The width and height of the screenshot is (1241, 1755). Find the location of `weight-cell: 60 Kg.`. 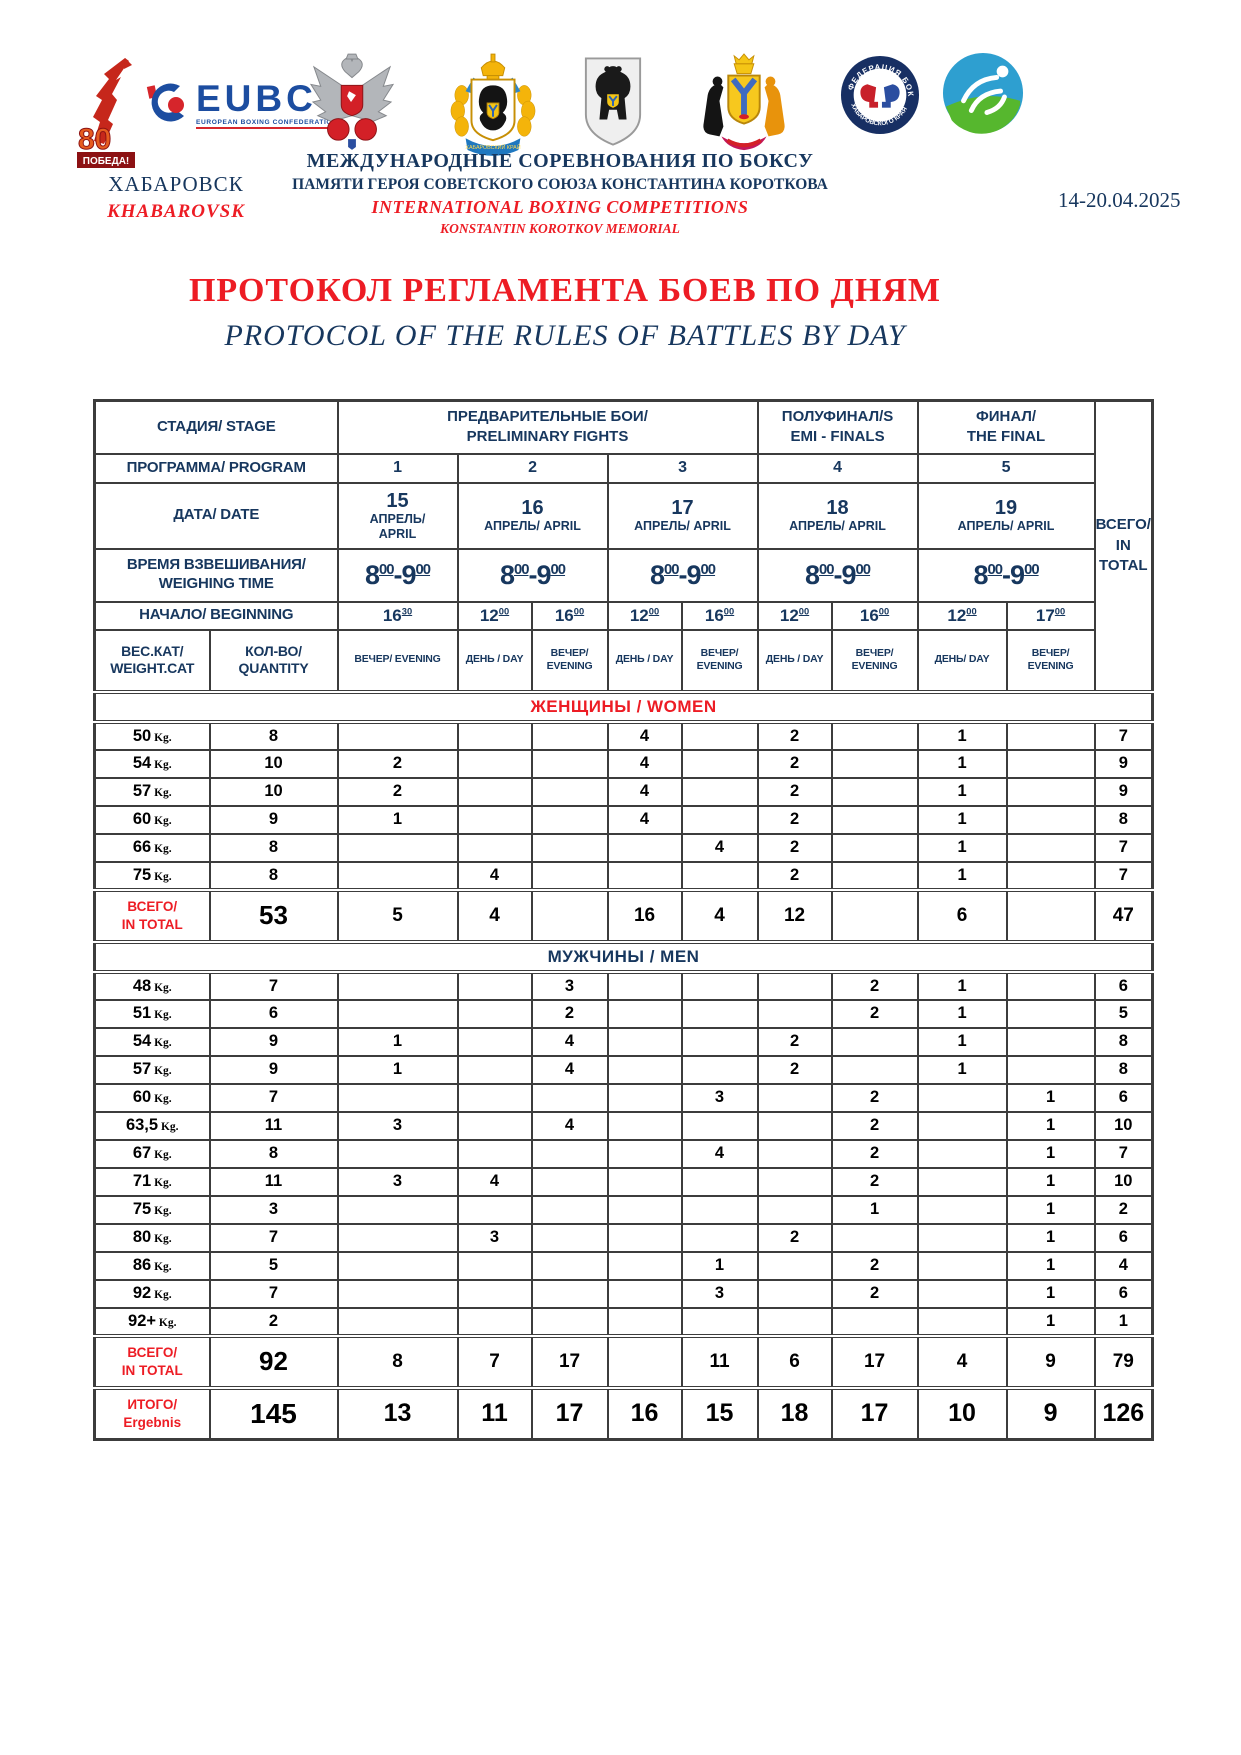

weight-cell: 60 Kg. is located at coordinates (152, 1097).